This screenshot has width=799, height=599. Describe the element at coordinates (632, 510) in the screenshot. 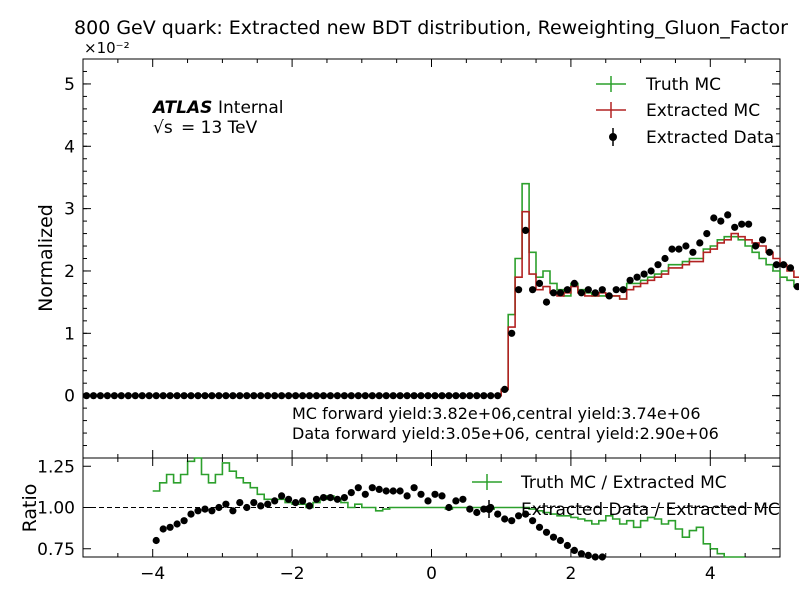

I see `legend-item-data-ratio: Extracted Data / Extracted MC` at that location.